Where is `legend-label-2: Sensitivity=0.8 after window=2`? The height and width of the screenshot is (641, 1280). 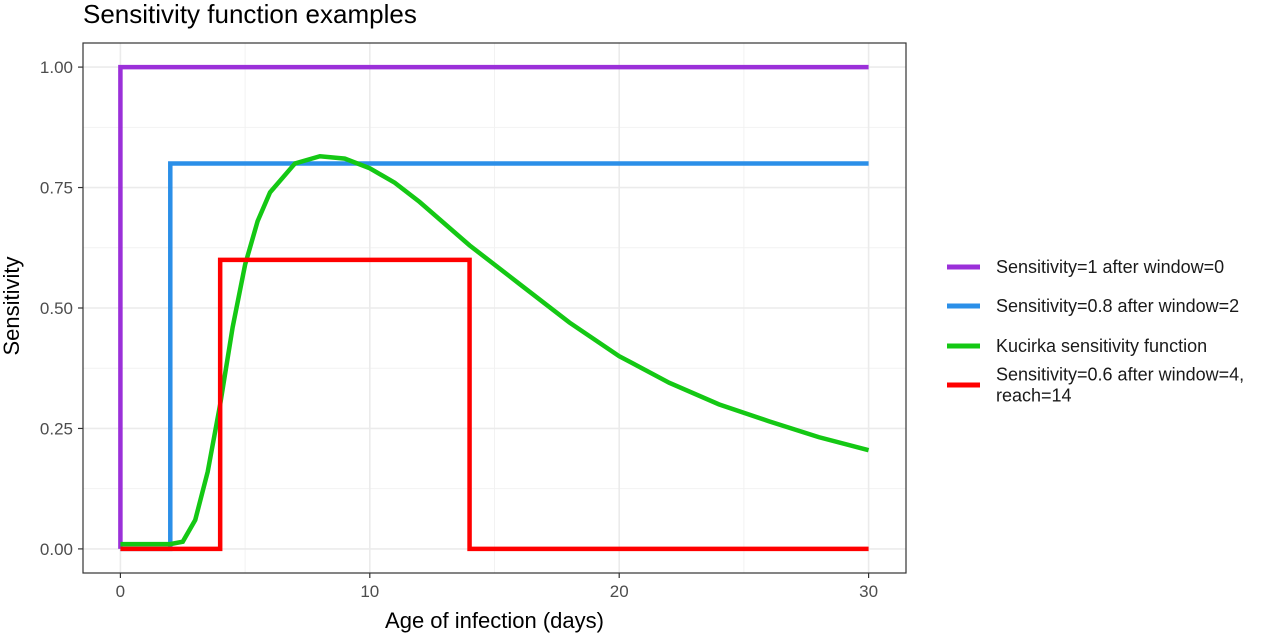
legend-label-2: Sensitivity=0.8 after window=2 is located at coordinates (1117, 306).